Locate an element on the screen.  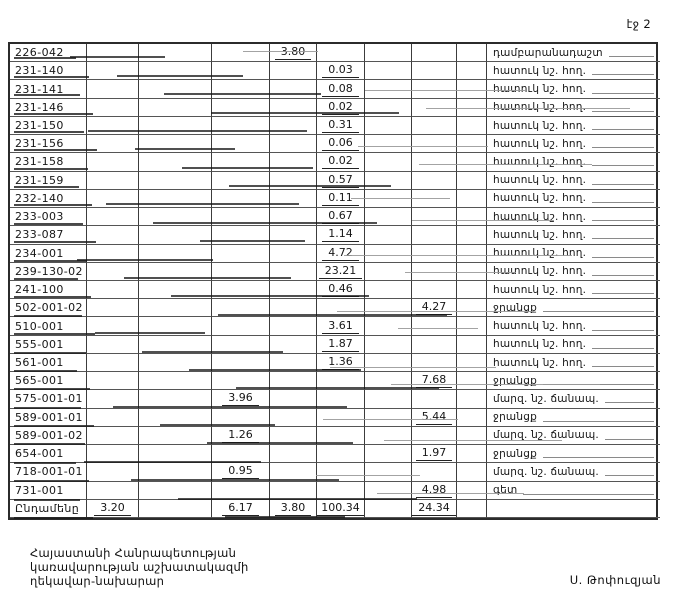
code-text: 654-001 is located at coordinates (39, 454).